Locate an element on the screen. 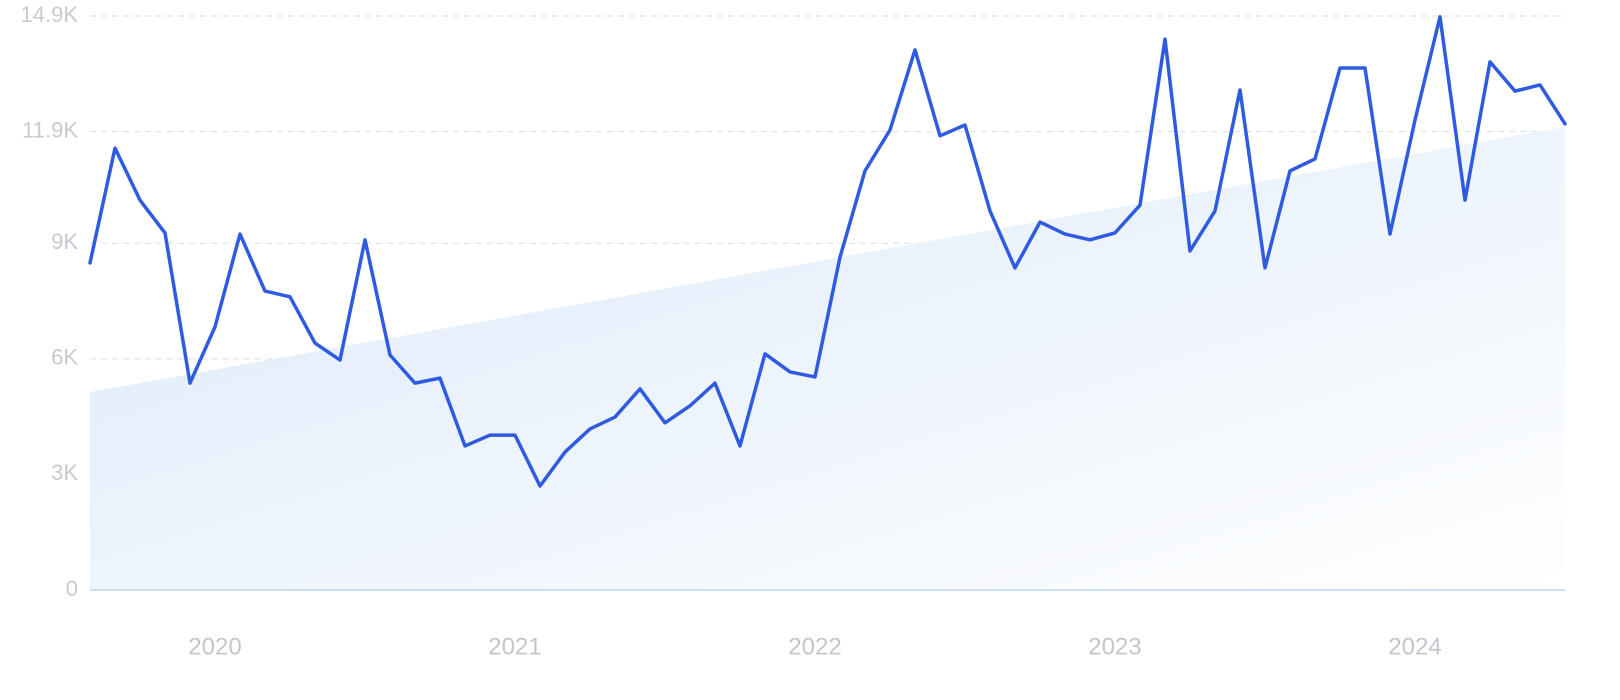  x-tick-label: 2024 is located at coordinates (1414, 646).